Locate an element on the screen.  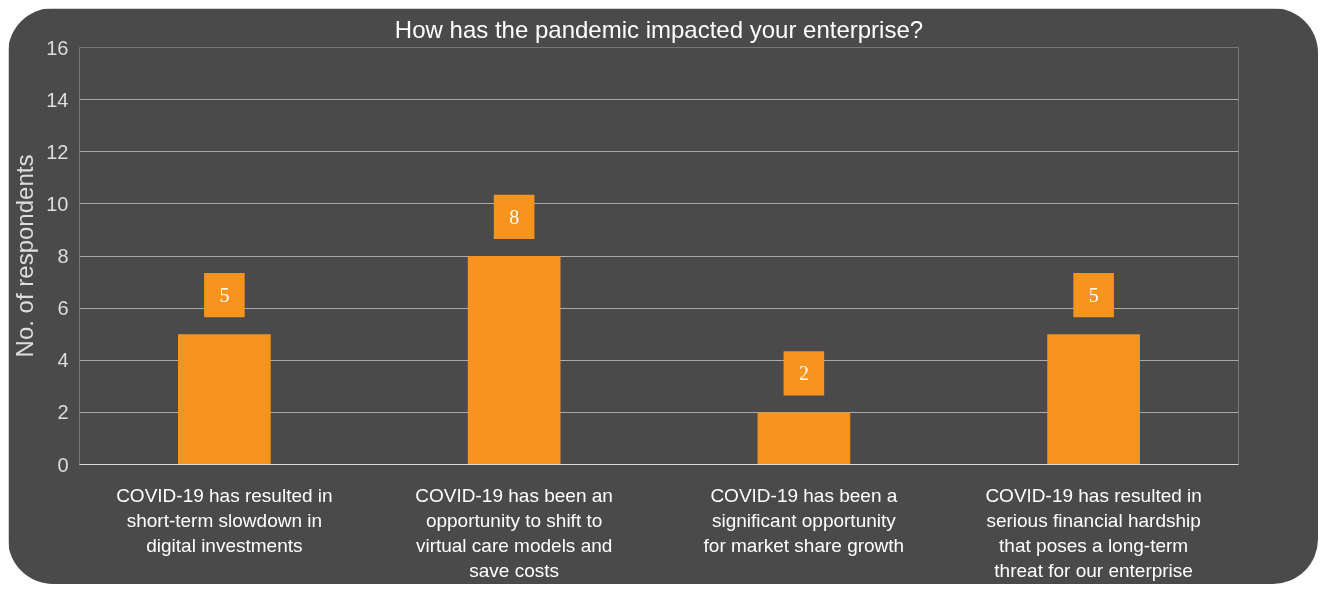
y-tick-label: 10 is located at coordinates (57, 203).